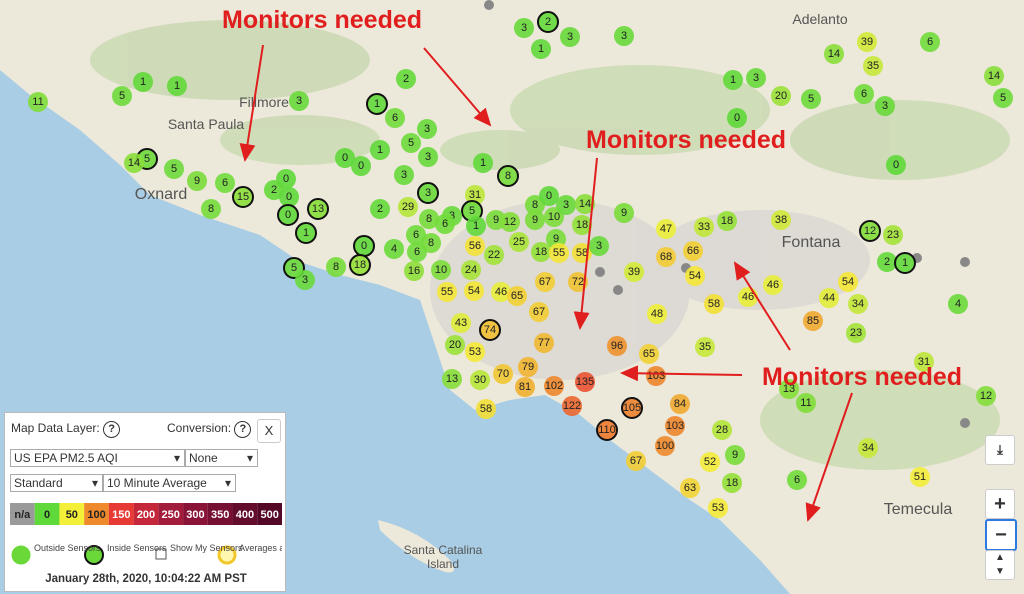 The image size is (1024, 594). I want to click on sensor-value: 46, so click(501, 292).